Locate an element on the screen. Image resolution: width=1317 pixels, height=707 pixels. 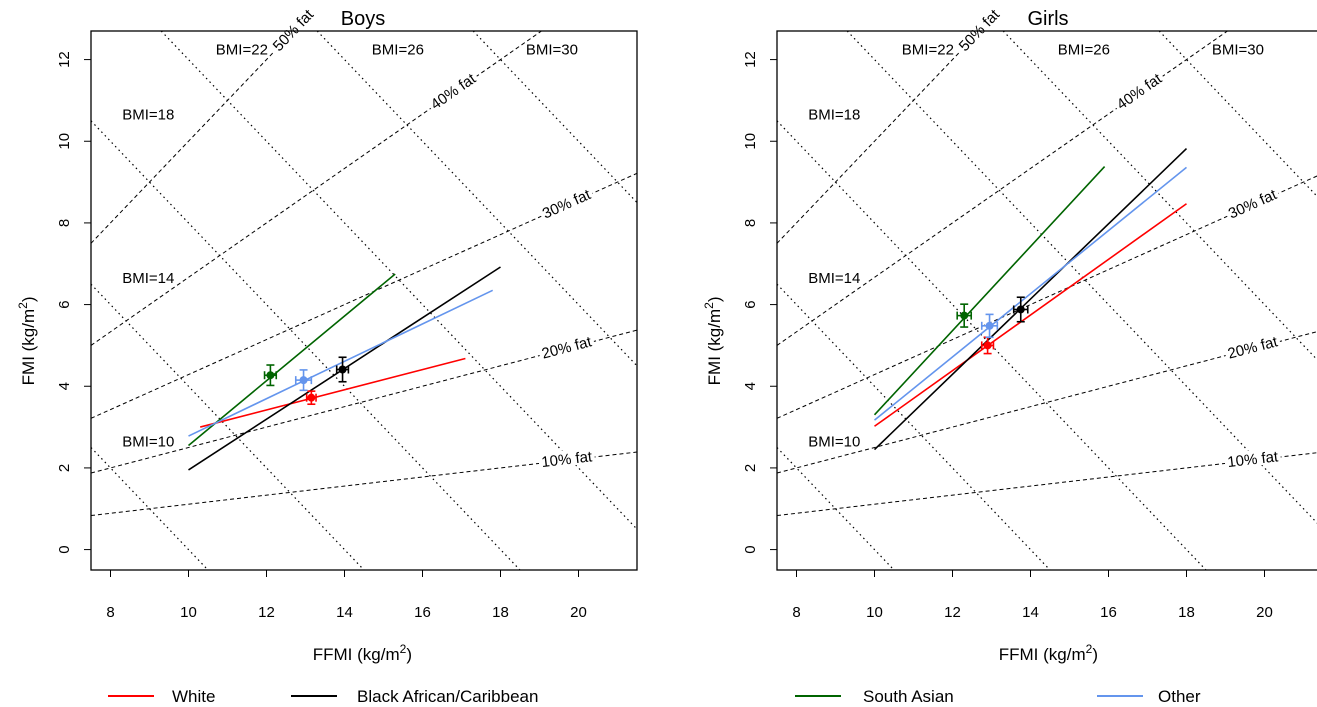
legend-label-white: White is located at coordinates (193, 696).